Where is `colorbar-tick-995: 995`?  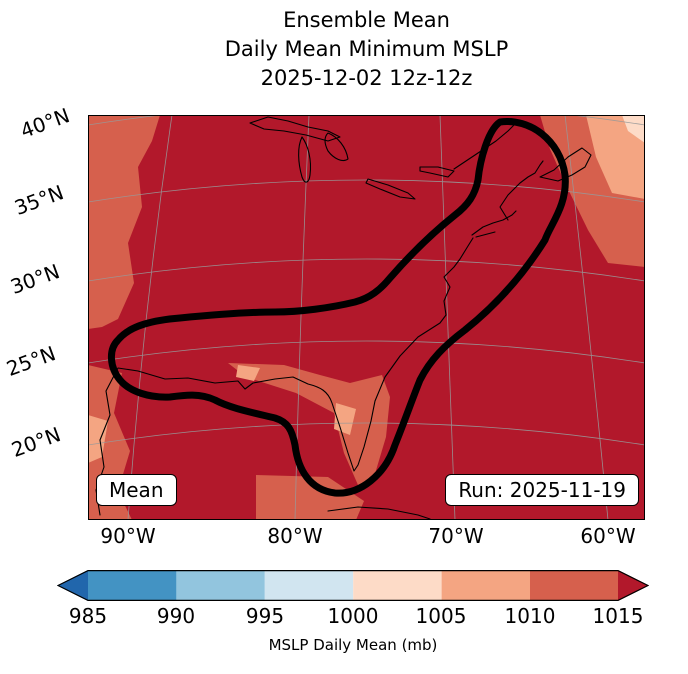 colorbar-tick-995: 995 is located at coordinates (265, 616).